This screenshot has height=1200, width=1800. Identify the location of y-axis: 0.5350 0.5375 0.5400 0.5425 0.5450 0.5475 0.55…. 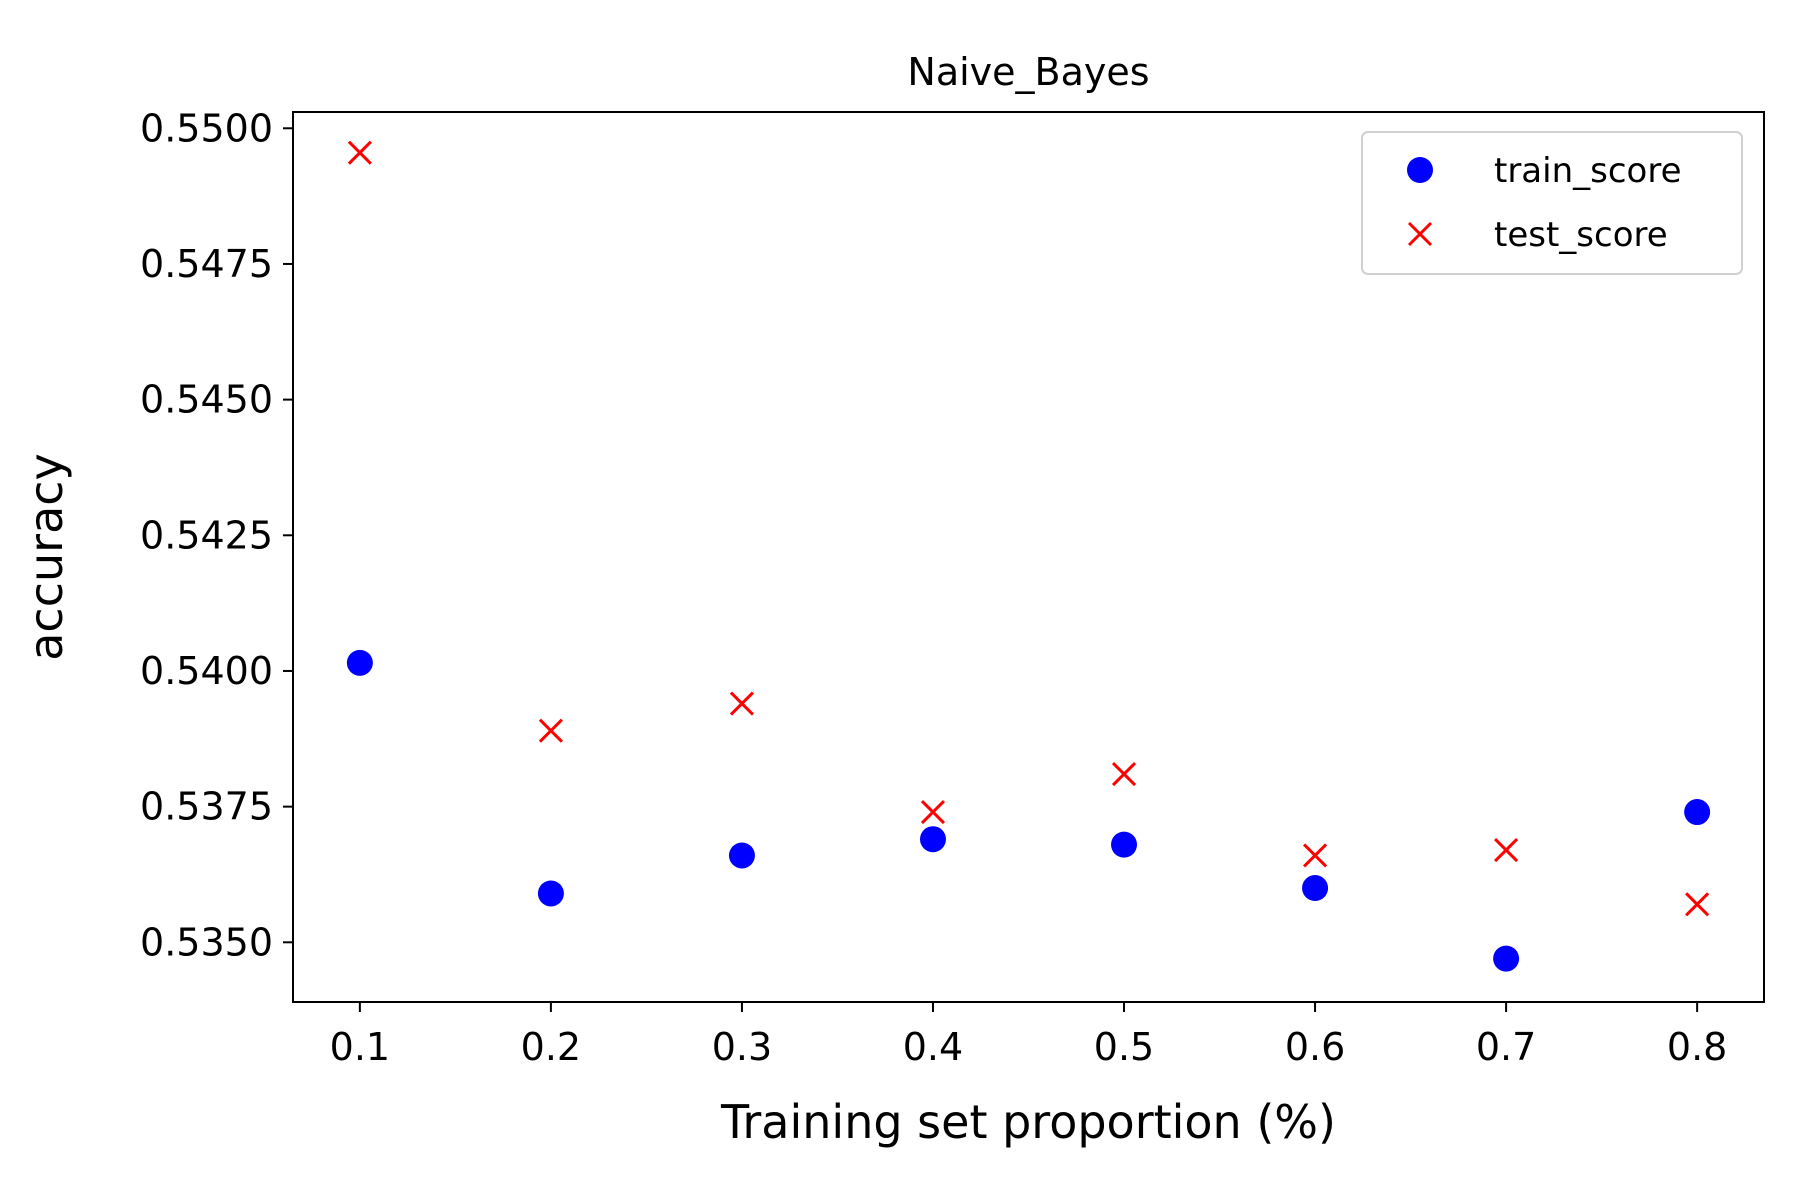
(216, 535).